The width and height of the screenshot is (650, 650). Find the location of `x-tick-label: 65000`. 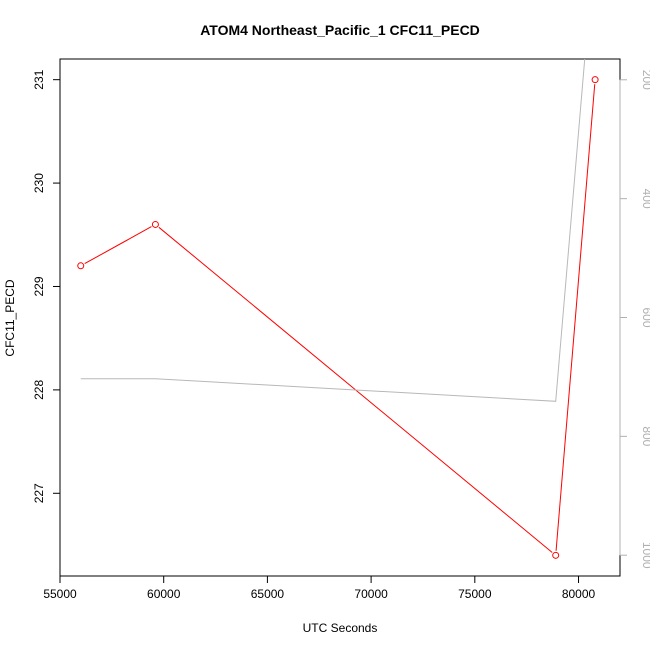

x-tick-label: 65000 is located at coordinates (268, 594).